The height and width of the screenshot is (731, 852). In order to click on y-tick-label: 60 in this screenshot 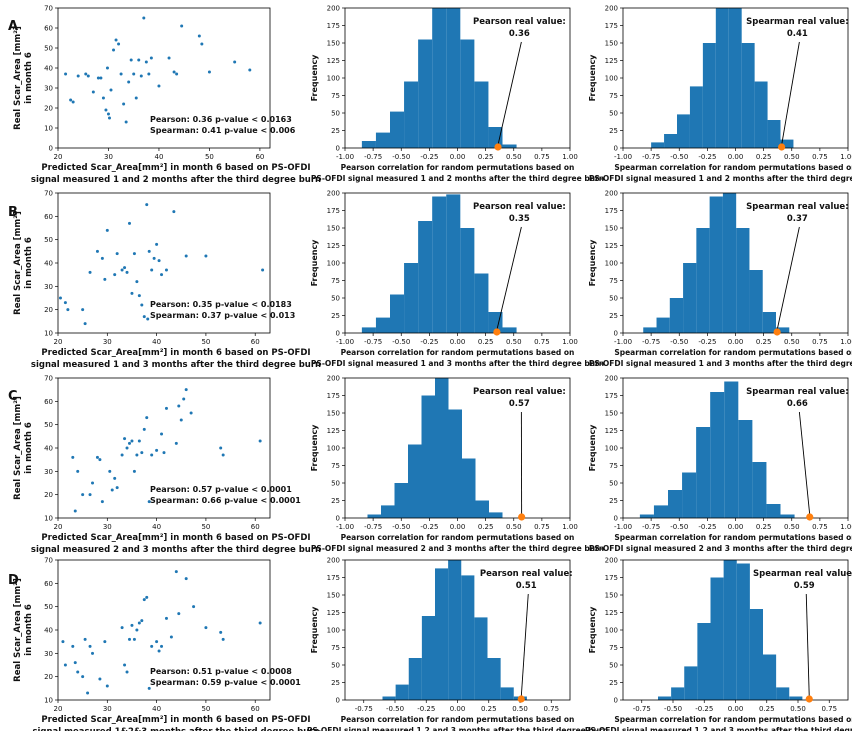, I will do `click(48, 29)`.